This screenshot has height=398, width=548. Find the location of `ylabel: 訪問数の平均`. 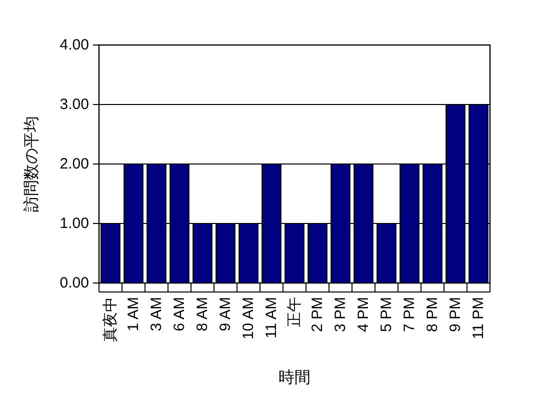

ylabel: 訪問数の平均 is located at coordinates (32, 164).